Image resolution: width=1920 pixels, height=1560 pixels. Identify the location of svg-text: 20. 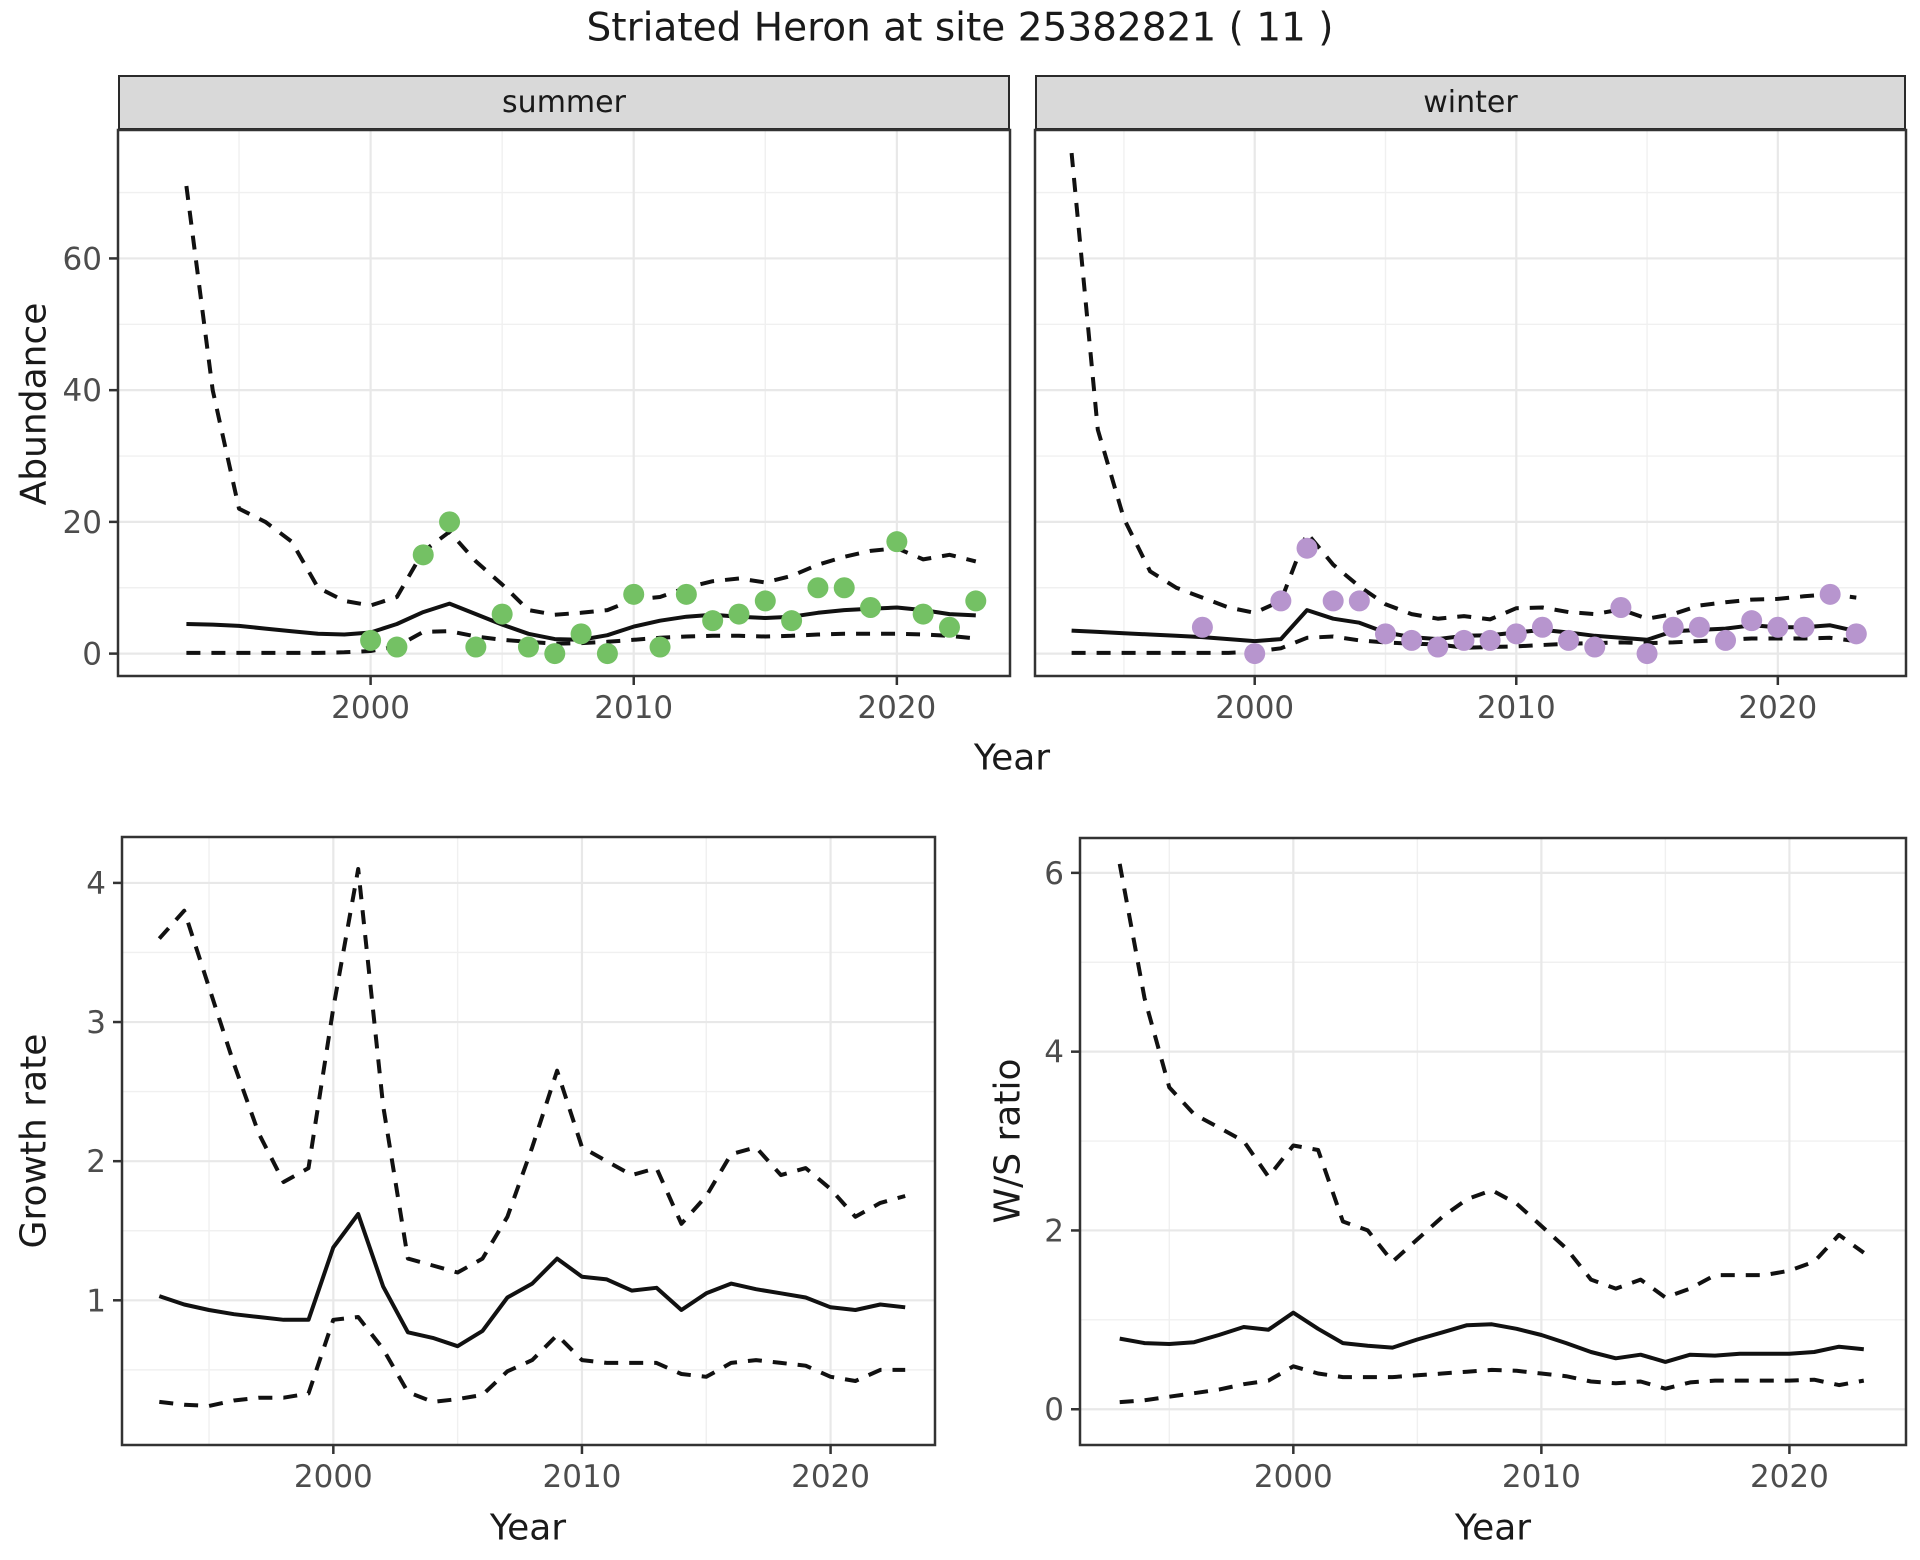
(82, 523).